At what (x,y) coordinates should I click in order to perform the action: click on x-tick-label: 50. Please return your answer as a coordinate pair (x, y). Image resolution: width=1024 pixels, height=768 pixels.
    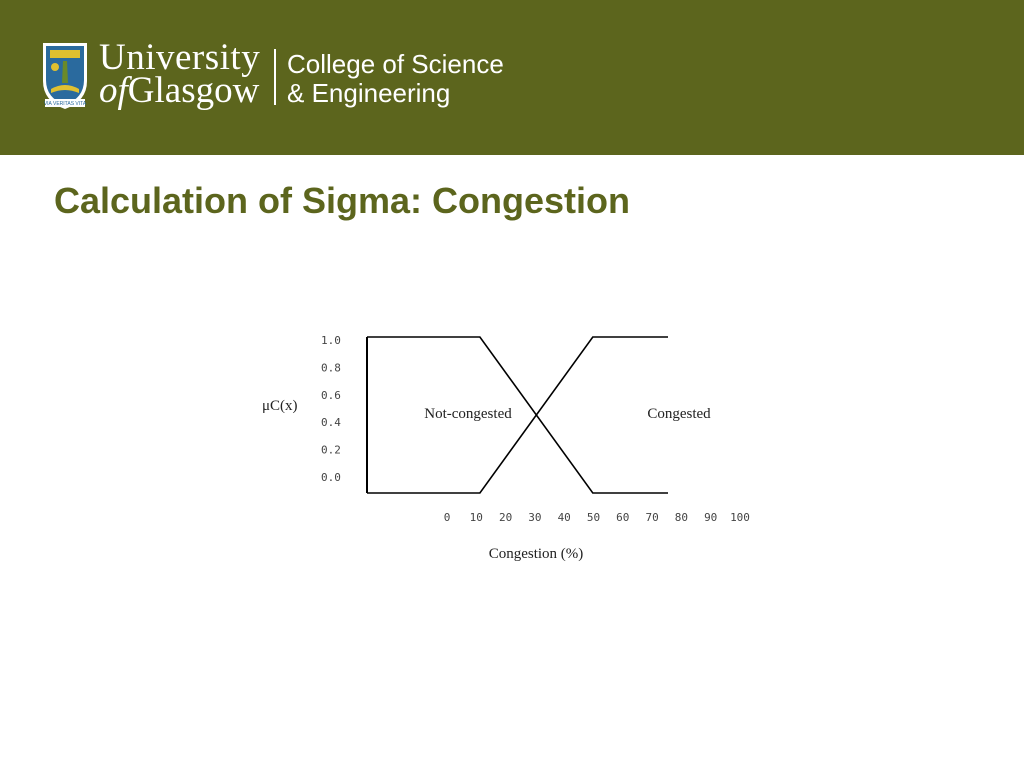
    Looking at the image, I should click on (593, 517).